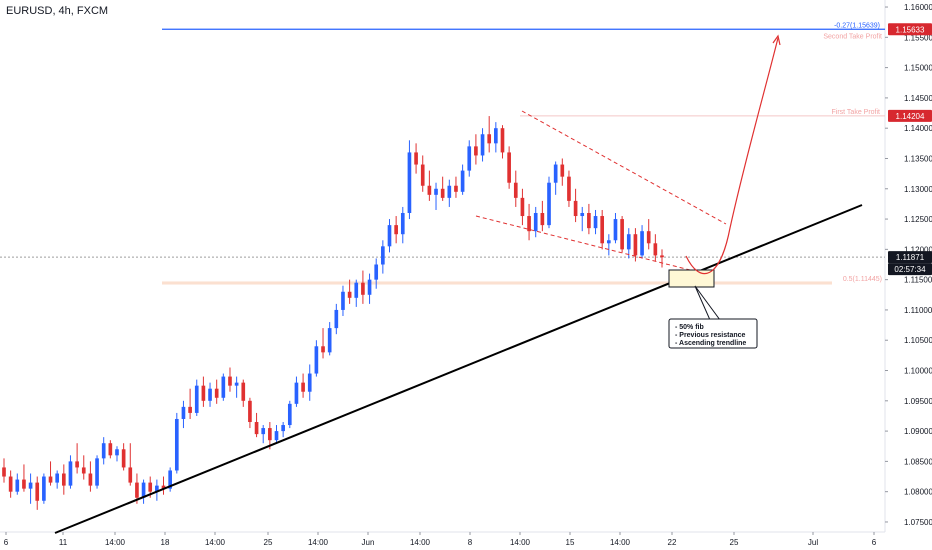  I want to click on time-tick-label: 15, so click(570, 542).